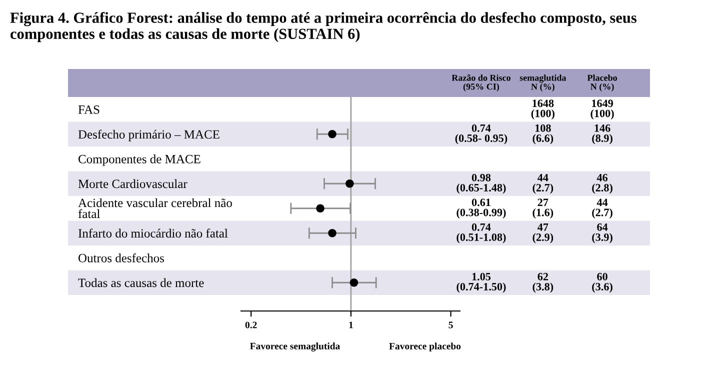 The height and width of the screenshot is (369, 716). What do you see at coordinates (149, 136) in the screenshot?
I see `y-tick-label: Desfecho primário – MACE` at bounding box center [149, 136].